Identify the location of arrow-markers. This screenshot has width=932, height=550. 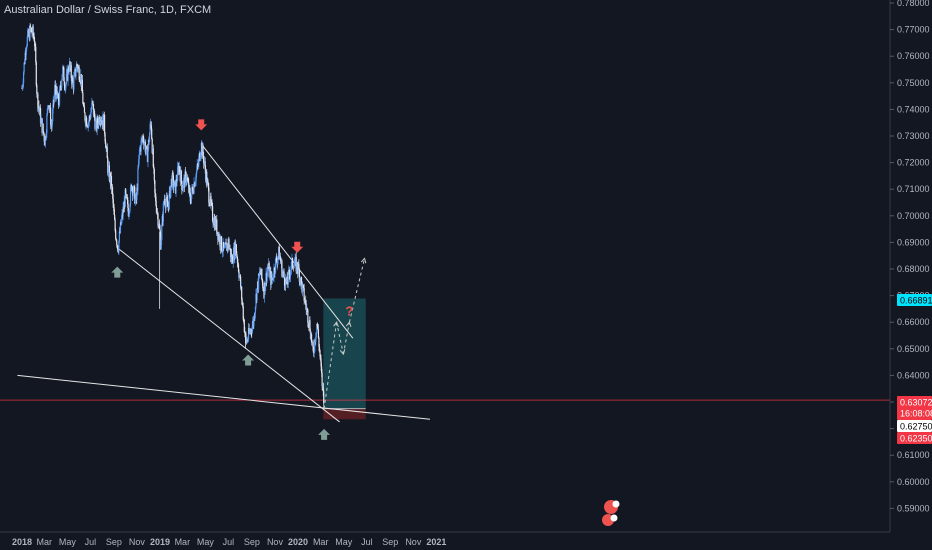
(221, 279).